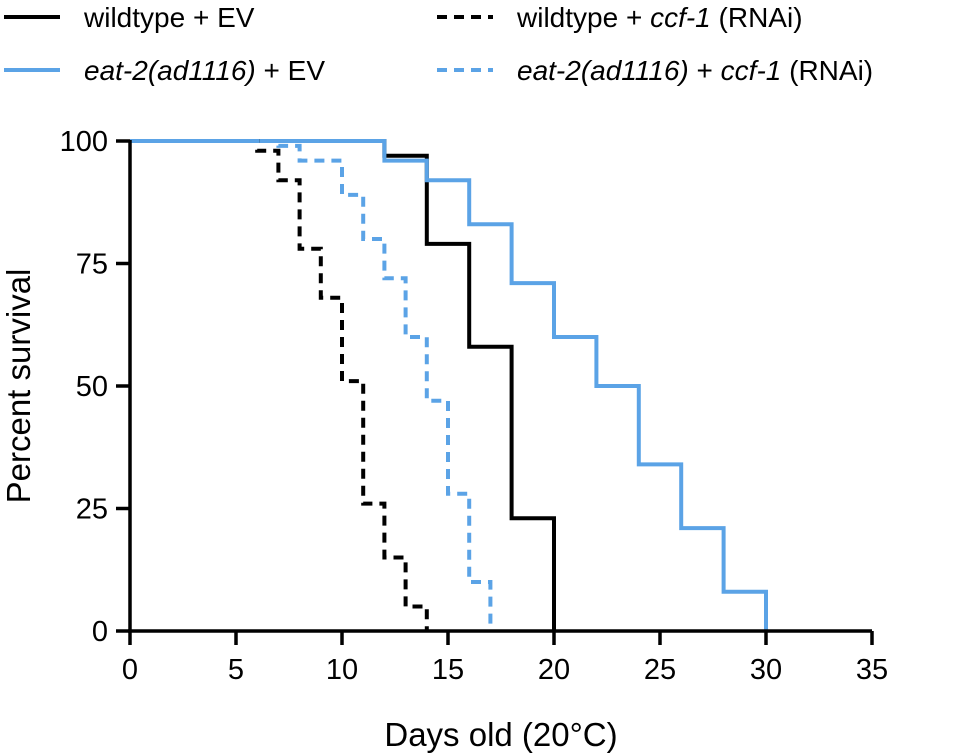 This screenshot has height=756, width=972. Describe the element at coordinates (554, 670) in the screenshot. I see `x-tick-label: 20` at that location.